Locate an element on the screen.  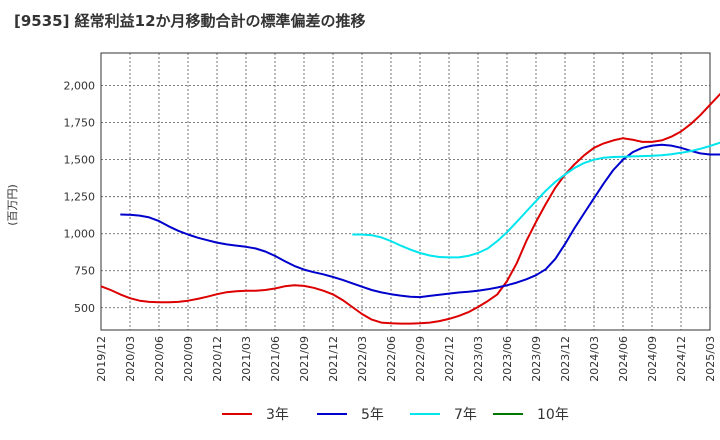
x-tick-label: 2021/06 is located at coordinates (275, 359).